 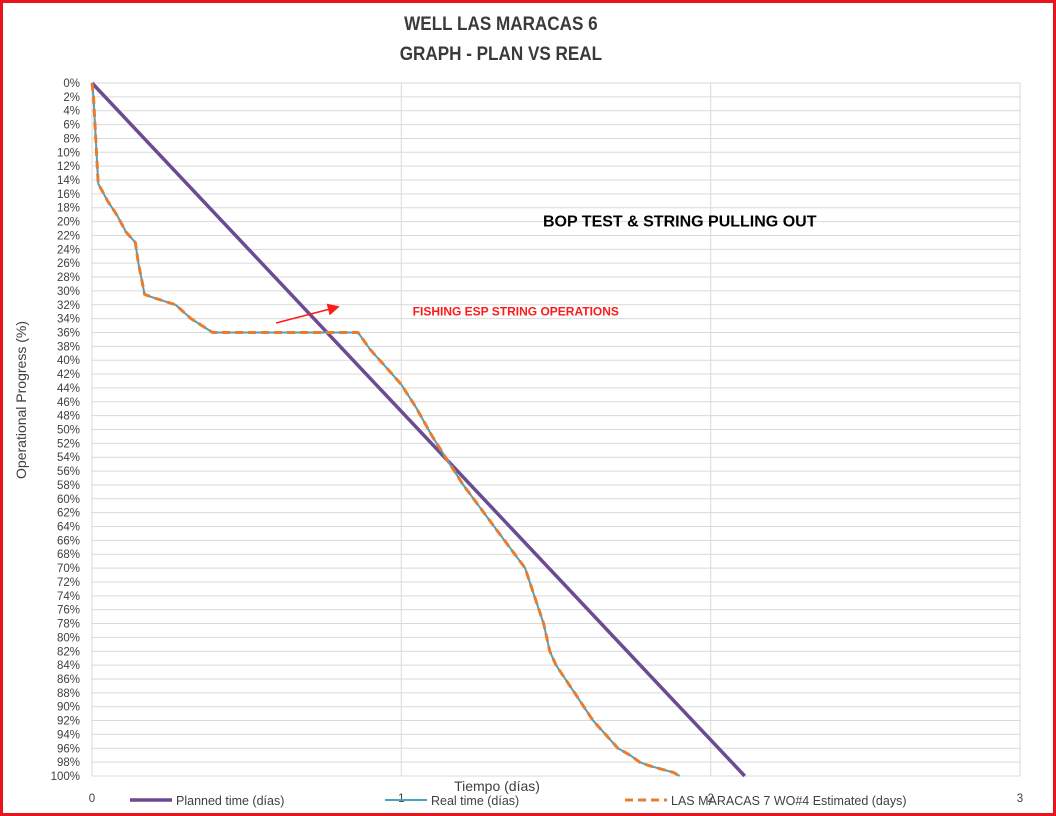 I want to click on y-tick-label: 8%, so click(x=71, y=139).